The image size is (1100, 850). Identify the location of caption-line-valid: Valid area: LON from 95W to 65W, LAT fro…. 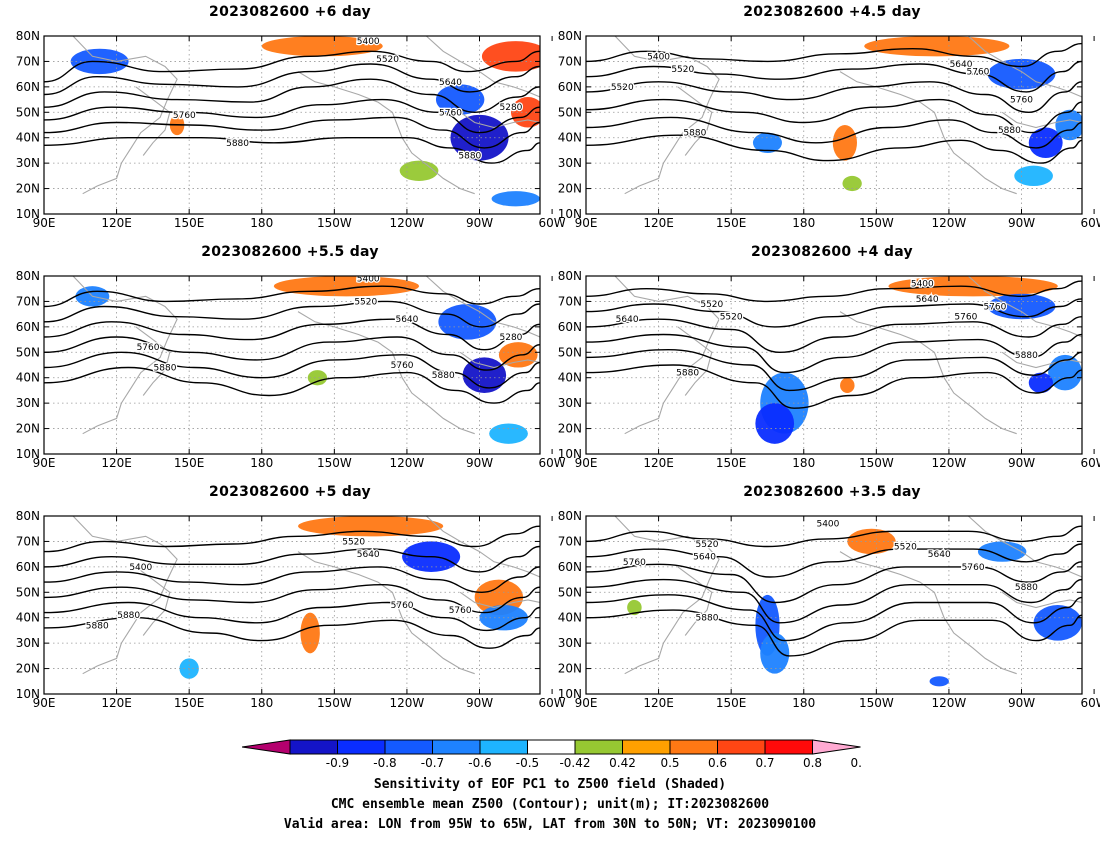
(550, 824).